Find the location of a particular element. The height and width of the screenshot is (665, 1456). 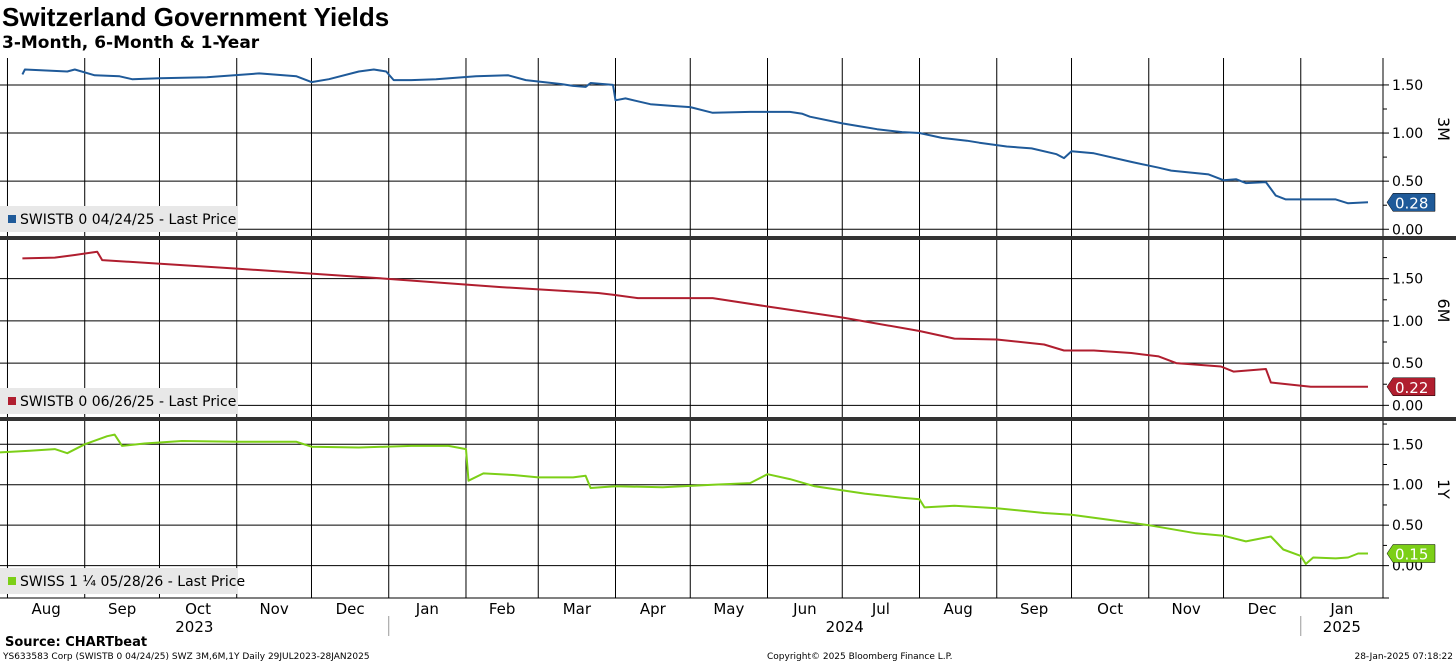

x-month-label: May is located at coordinates (728, 609).